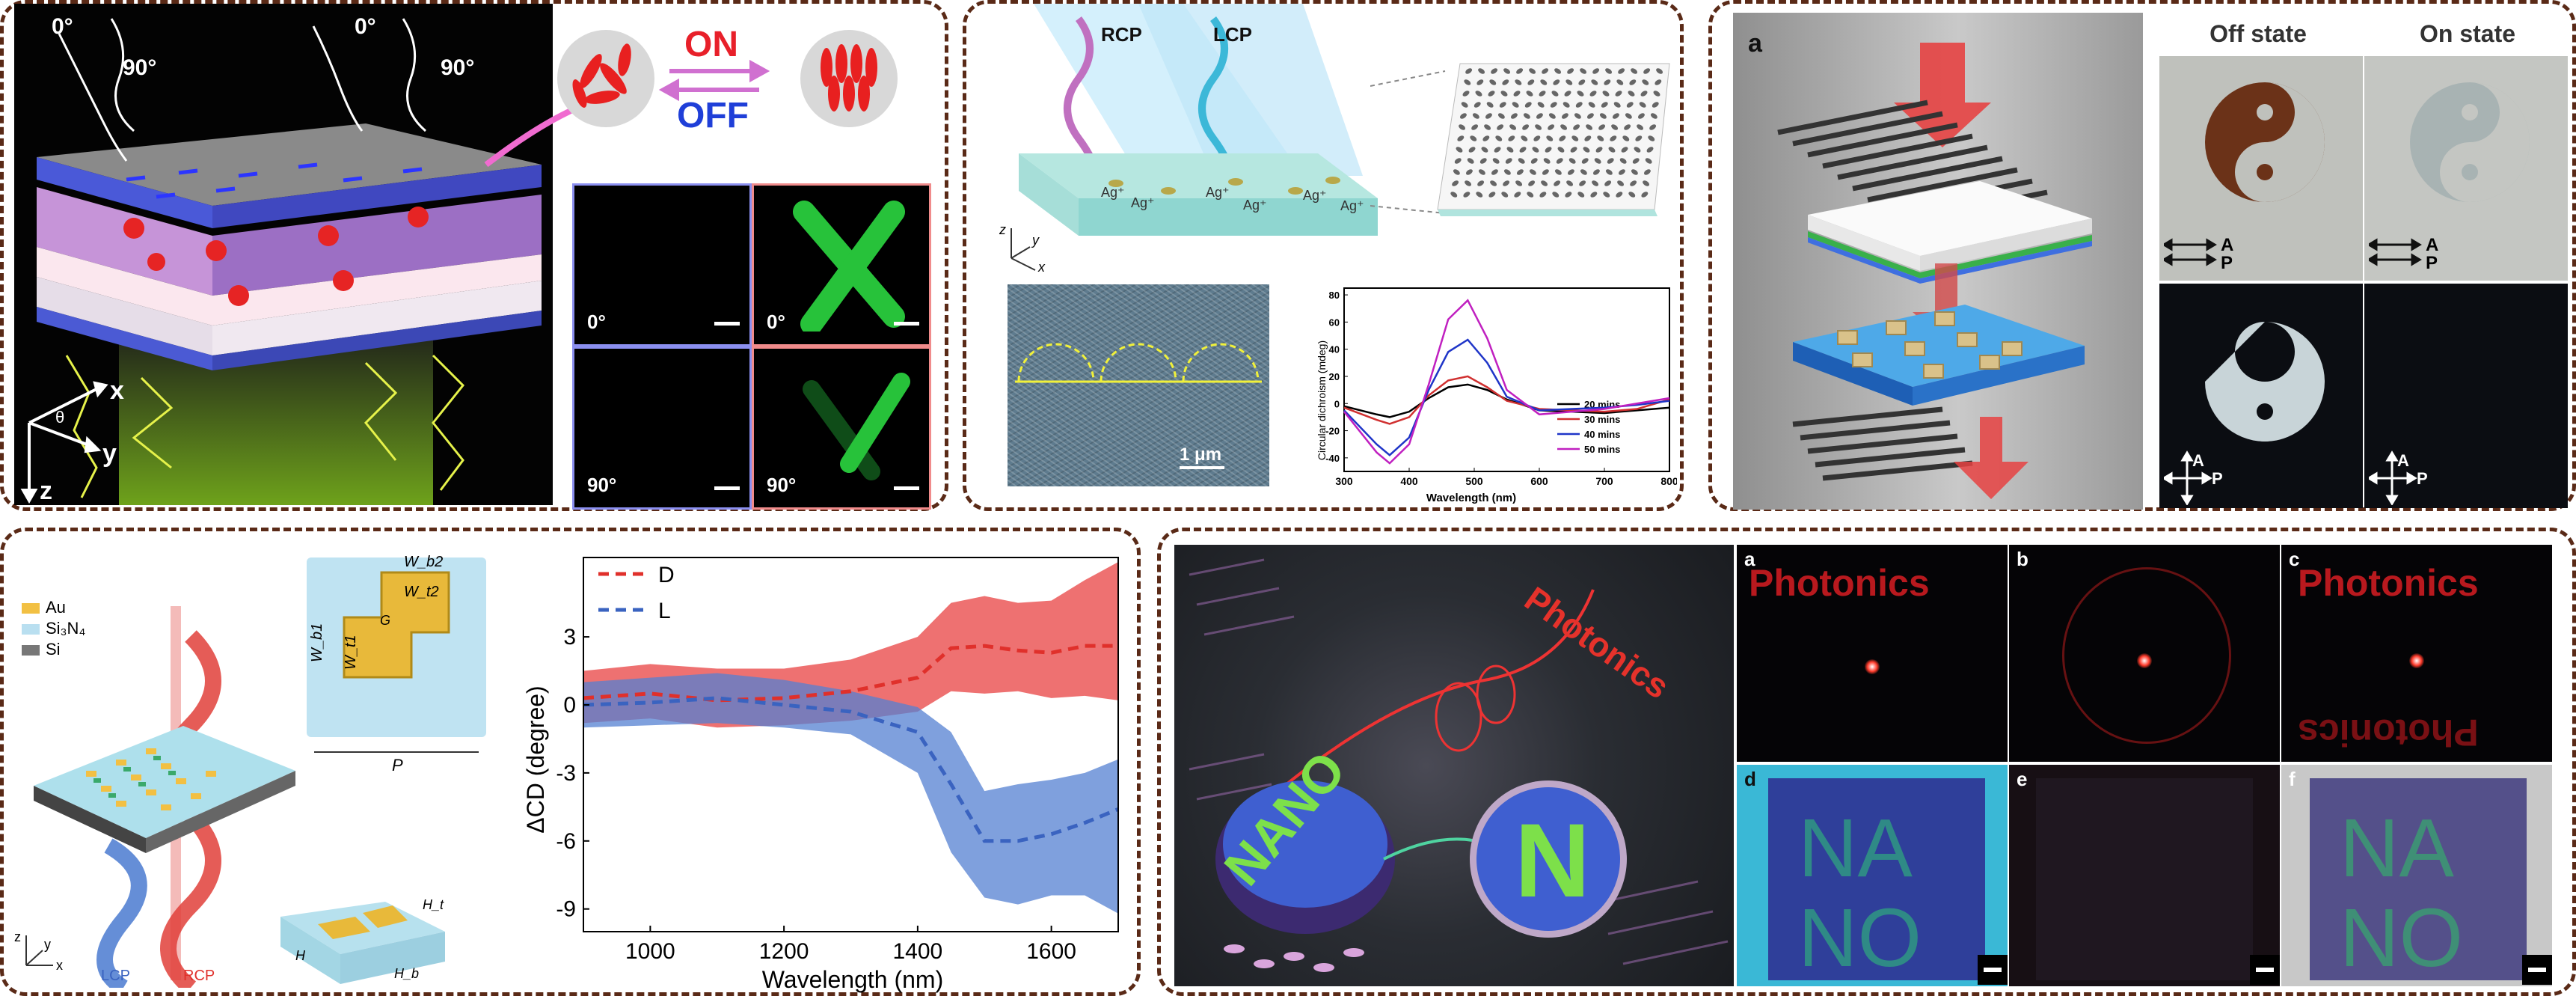 The width and height of the screenshot is (2576, 999). What do you see at coordinates (351, 652) in the screenshot?
I see `dim-wt1: W_t1` at bounding box center [351, 652].